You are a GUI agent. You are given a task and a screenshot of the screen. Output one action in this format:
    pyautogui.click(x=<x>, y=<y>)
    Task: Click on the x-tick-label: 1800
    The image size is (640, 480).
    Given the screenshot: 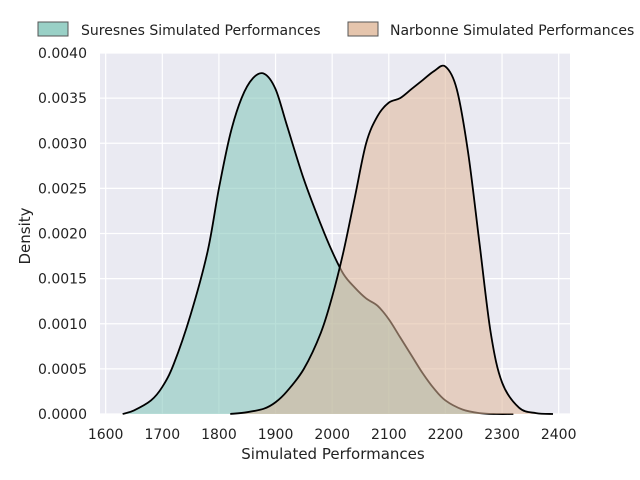 What is the action you would take?
    pyautogui.click(x=219, y=435)
    